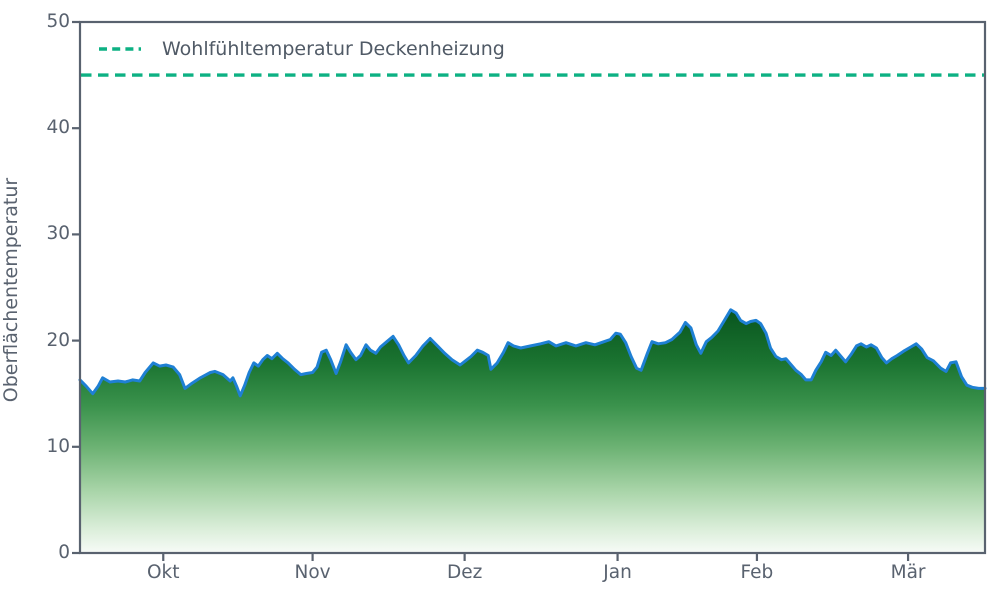 The width and height of the screenshot is (1000, 600). Describe the element at coordinates (163, 572) in the screenshot. I see `x-tick-label: Okt` at that location.